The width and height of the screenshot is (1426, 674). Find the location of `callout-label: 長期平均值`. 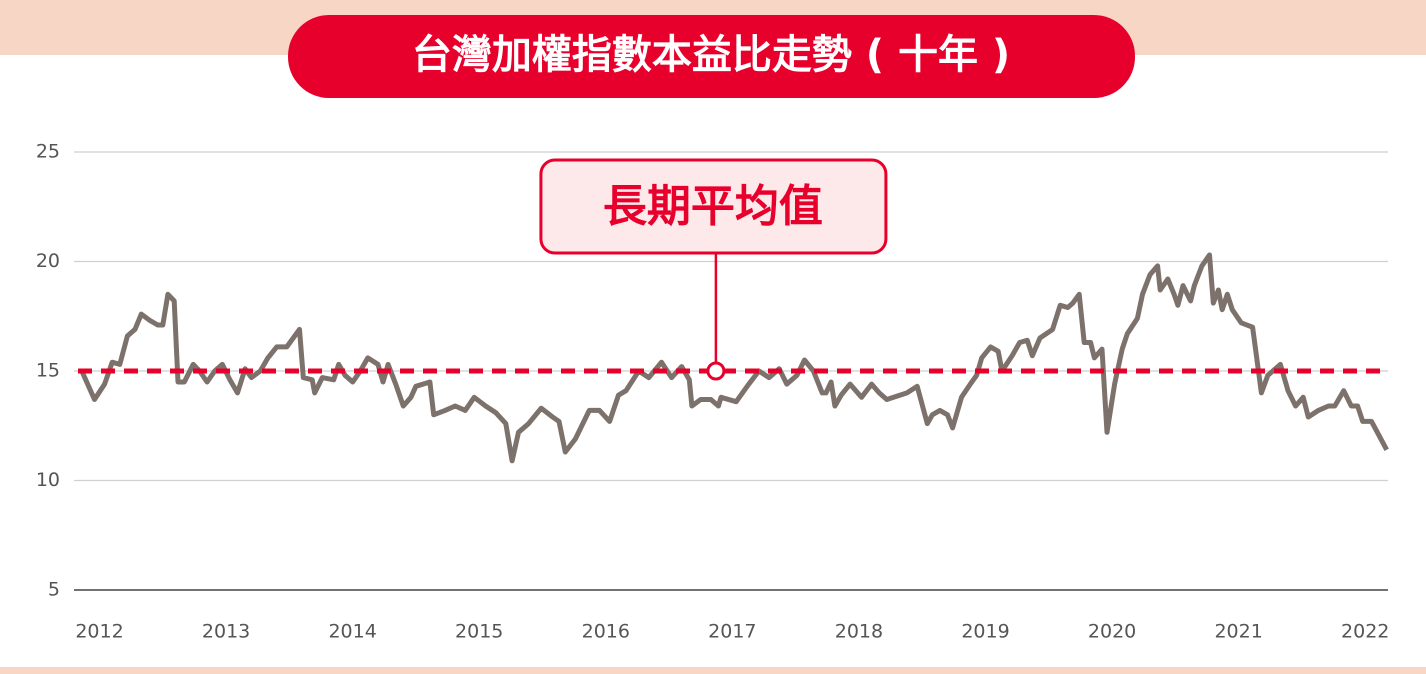

callout-label: 長期平均值 is located at coordinates (713, 206).